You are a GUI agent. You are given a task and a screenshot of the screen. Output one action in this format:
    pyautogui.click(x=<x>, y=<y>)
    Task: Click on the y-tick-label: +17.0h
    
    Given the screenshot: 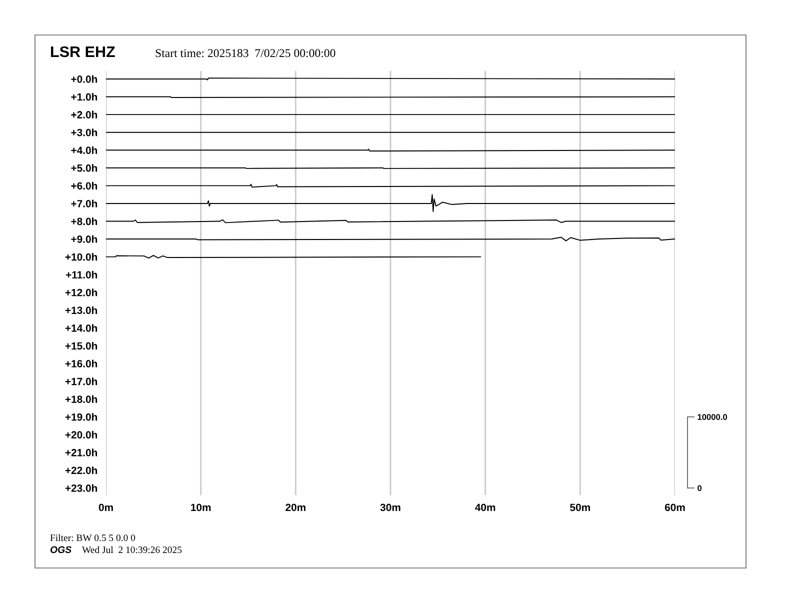 What is the action you would take?
    pyautogui.click(x=81, y=382)
    